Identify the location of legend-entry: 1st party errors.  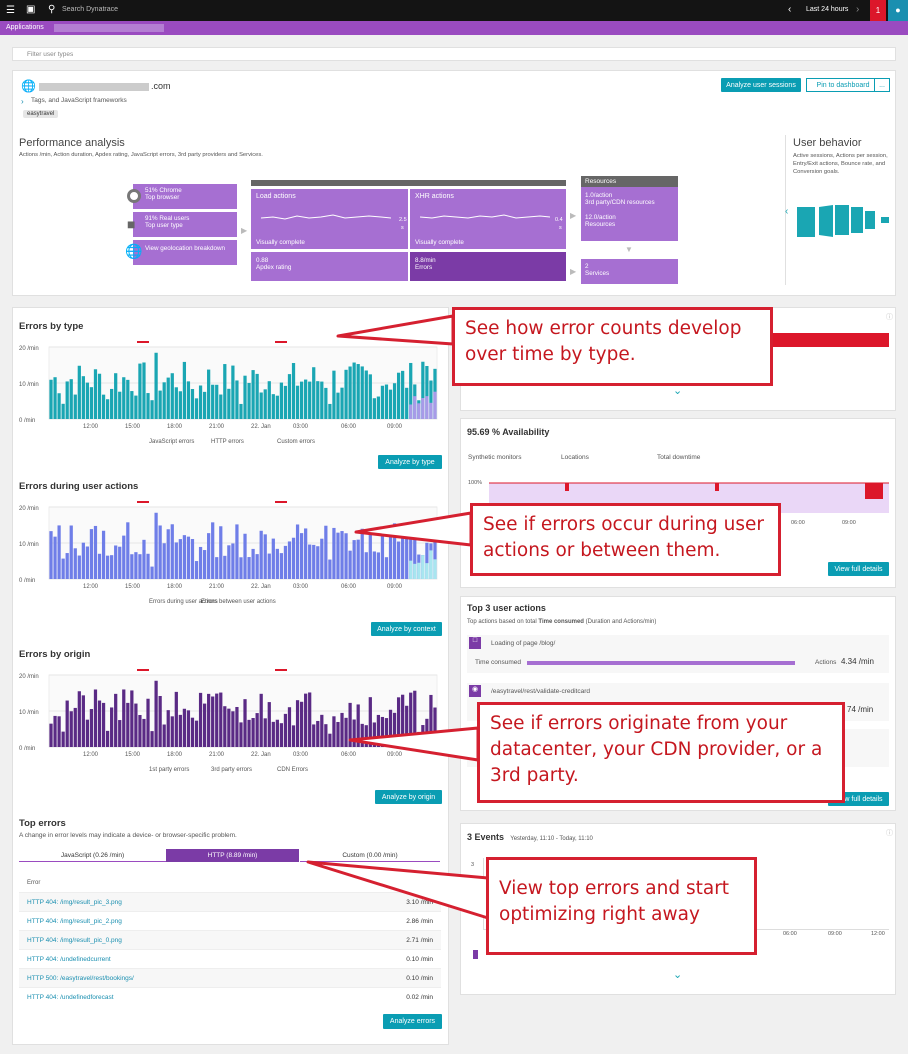
(169, 770).